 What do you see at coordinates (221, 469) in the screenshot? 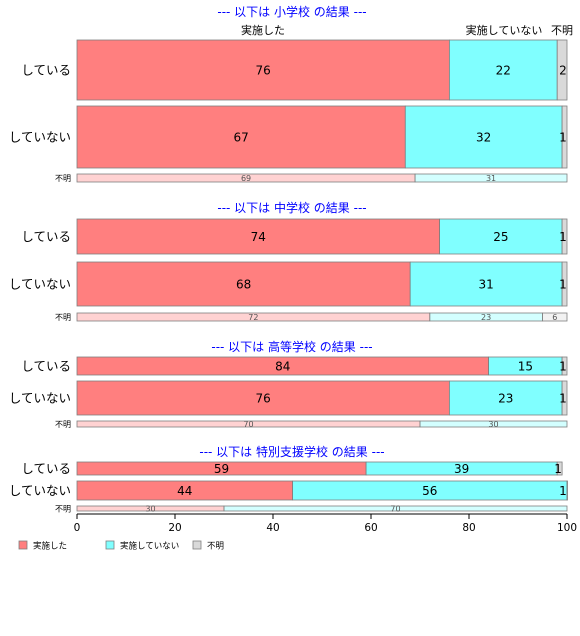
I see `data-label: 59` at bounding box center [221, 469].